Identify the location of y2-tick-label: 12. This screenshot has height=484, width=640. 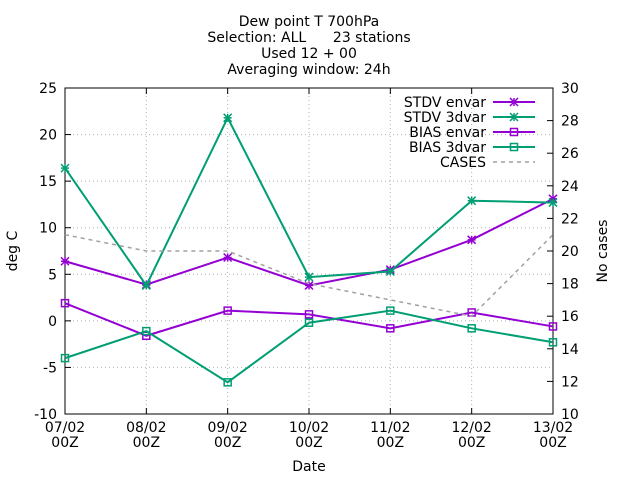
(570, 382).